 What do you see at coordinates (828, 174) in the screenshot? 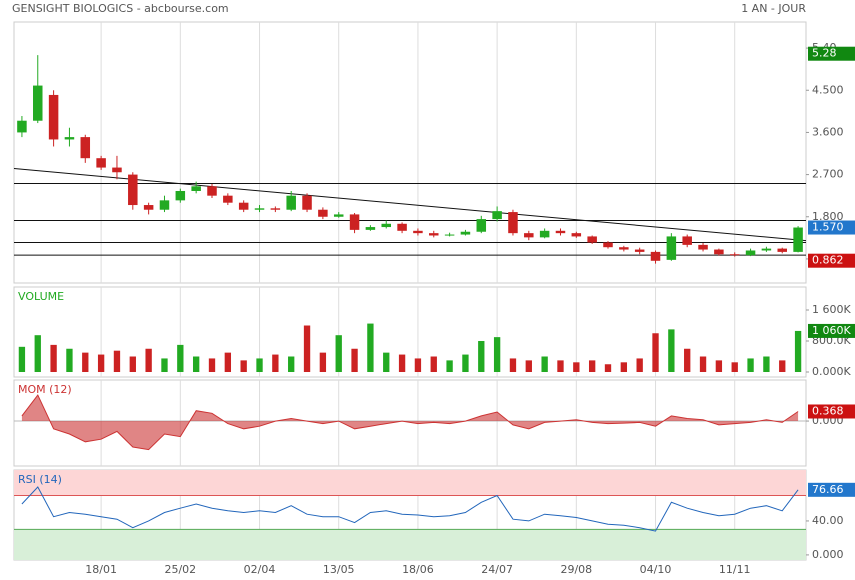
I see `y-tick-label: 2.700` at bounding box center [828, 174].